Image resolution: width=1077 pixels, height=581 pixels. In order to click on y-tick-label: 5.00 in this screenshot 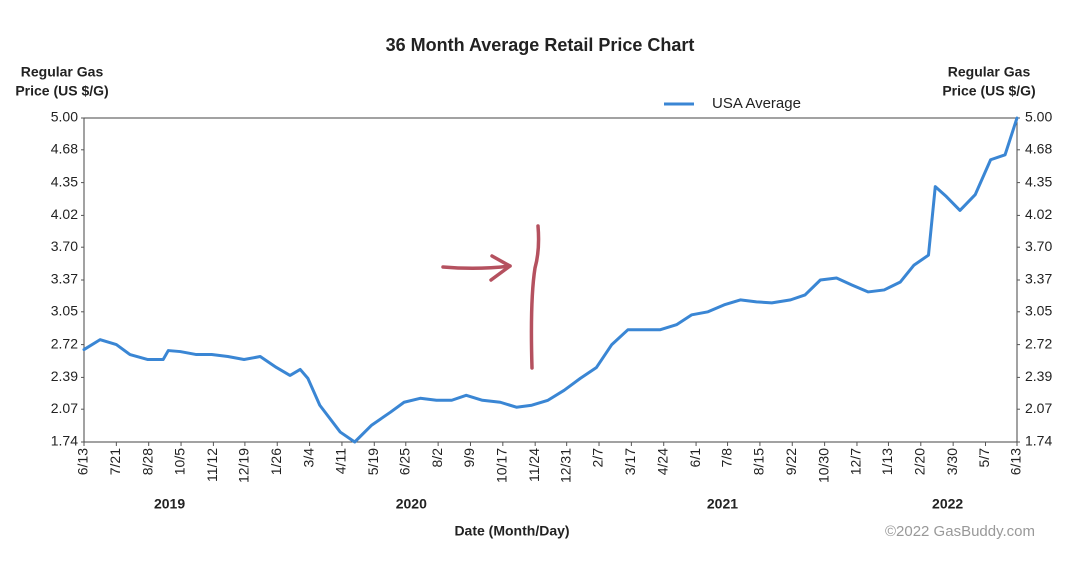, I will do `click(64, 117)`.